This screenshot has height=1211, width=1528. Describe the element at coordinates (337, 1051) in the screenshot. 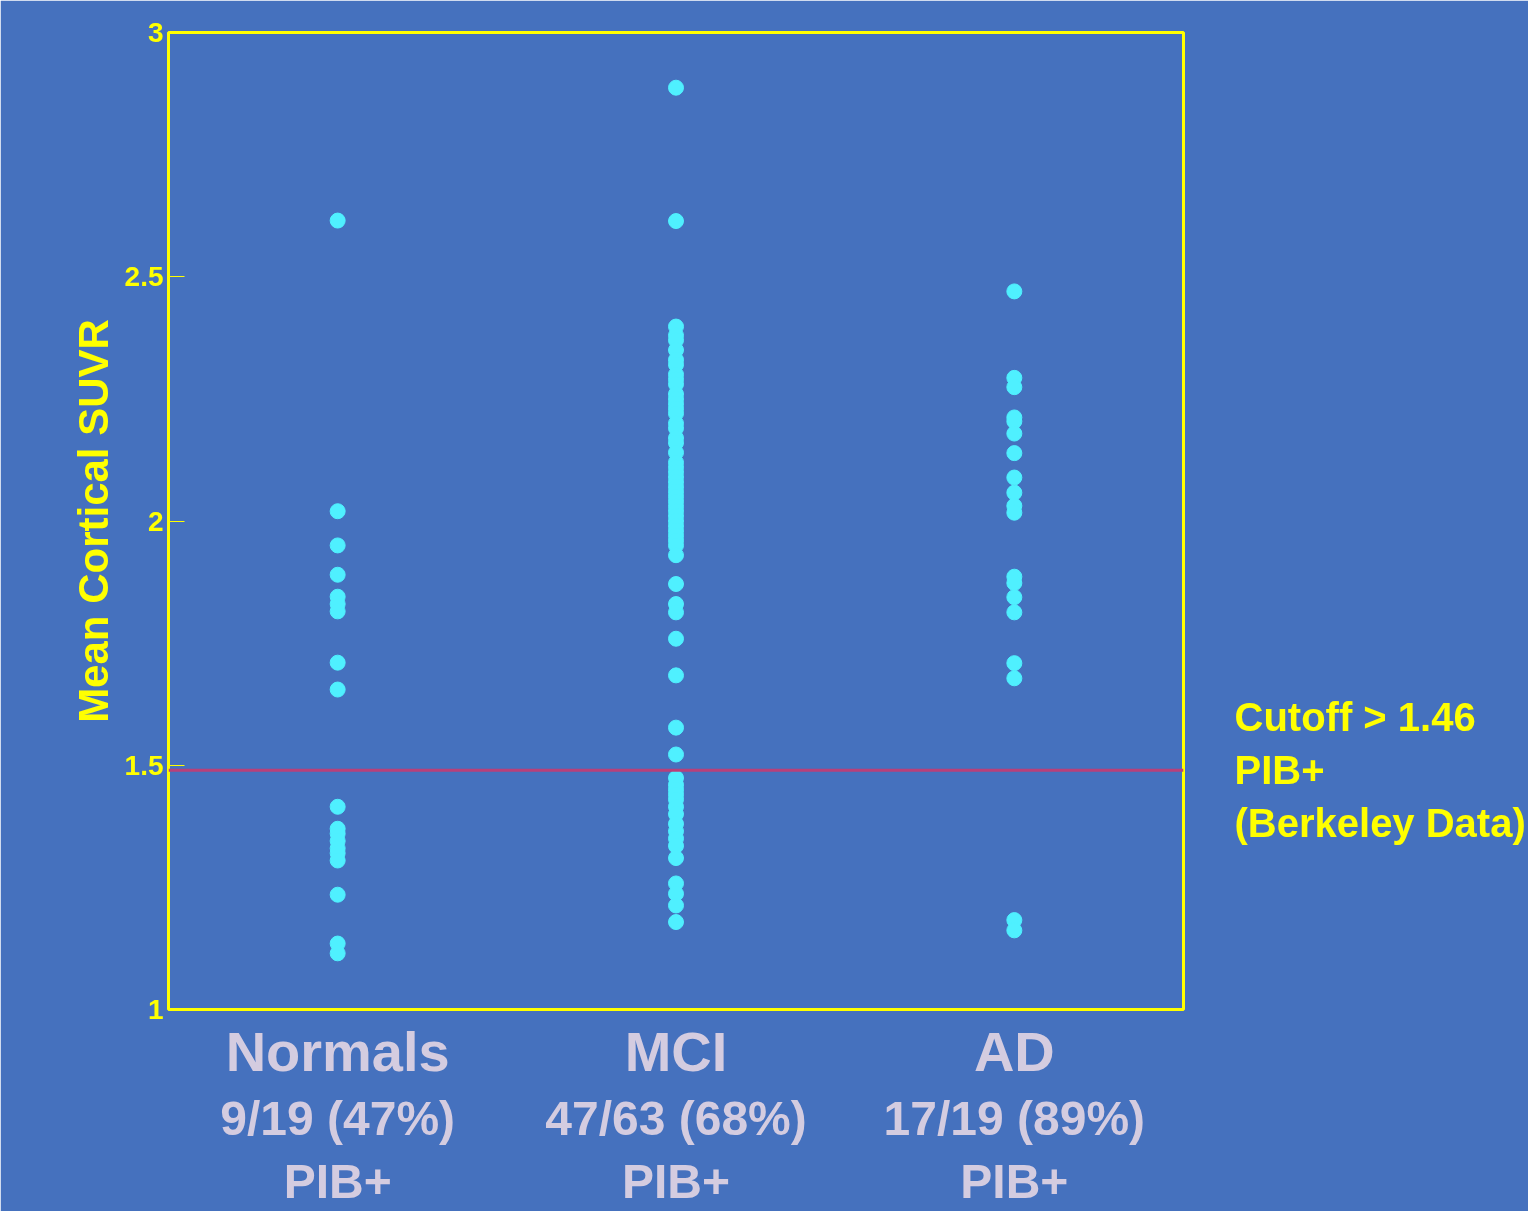

I see `x-tick-label: Normals` at that location.